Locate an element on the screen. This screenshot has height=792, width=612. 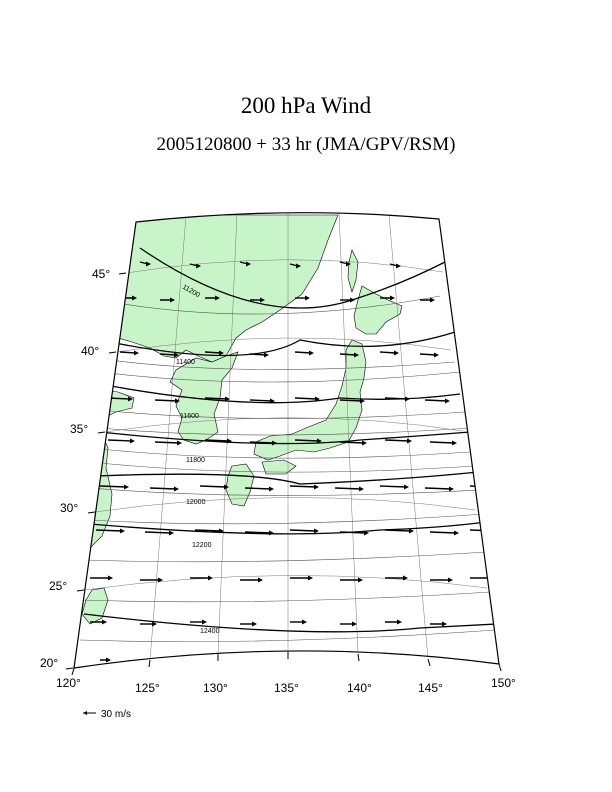
longitude-labels: 120° 125° 130° 135° 140° 145° 150° is located at coordinates (286, 685).